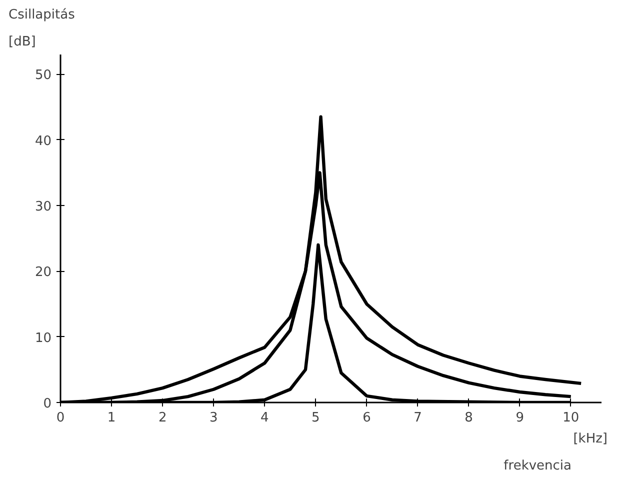 The width and height of the screenshot is (621, 478). Describe the element at coordinates (213, 418) in the screenshot. I see `x-tick-label: 3` at that location.